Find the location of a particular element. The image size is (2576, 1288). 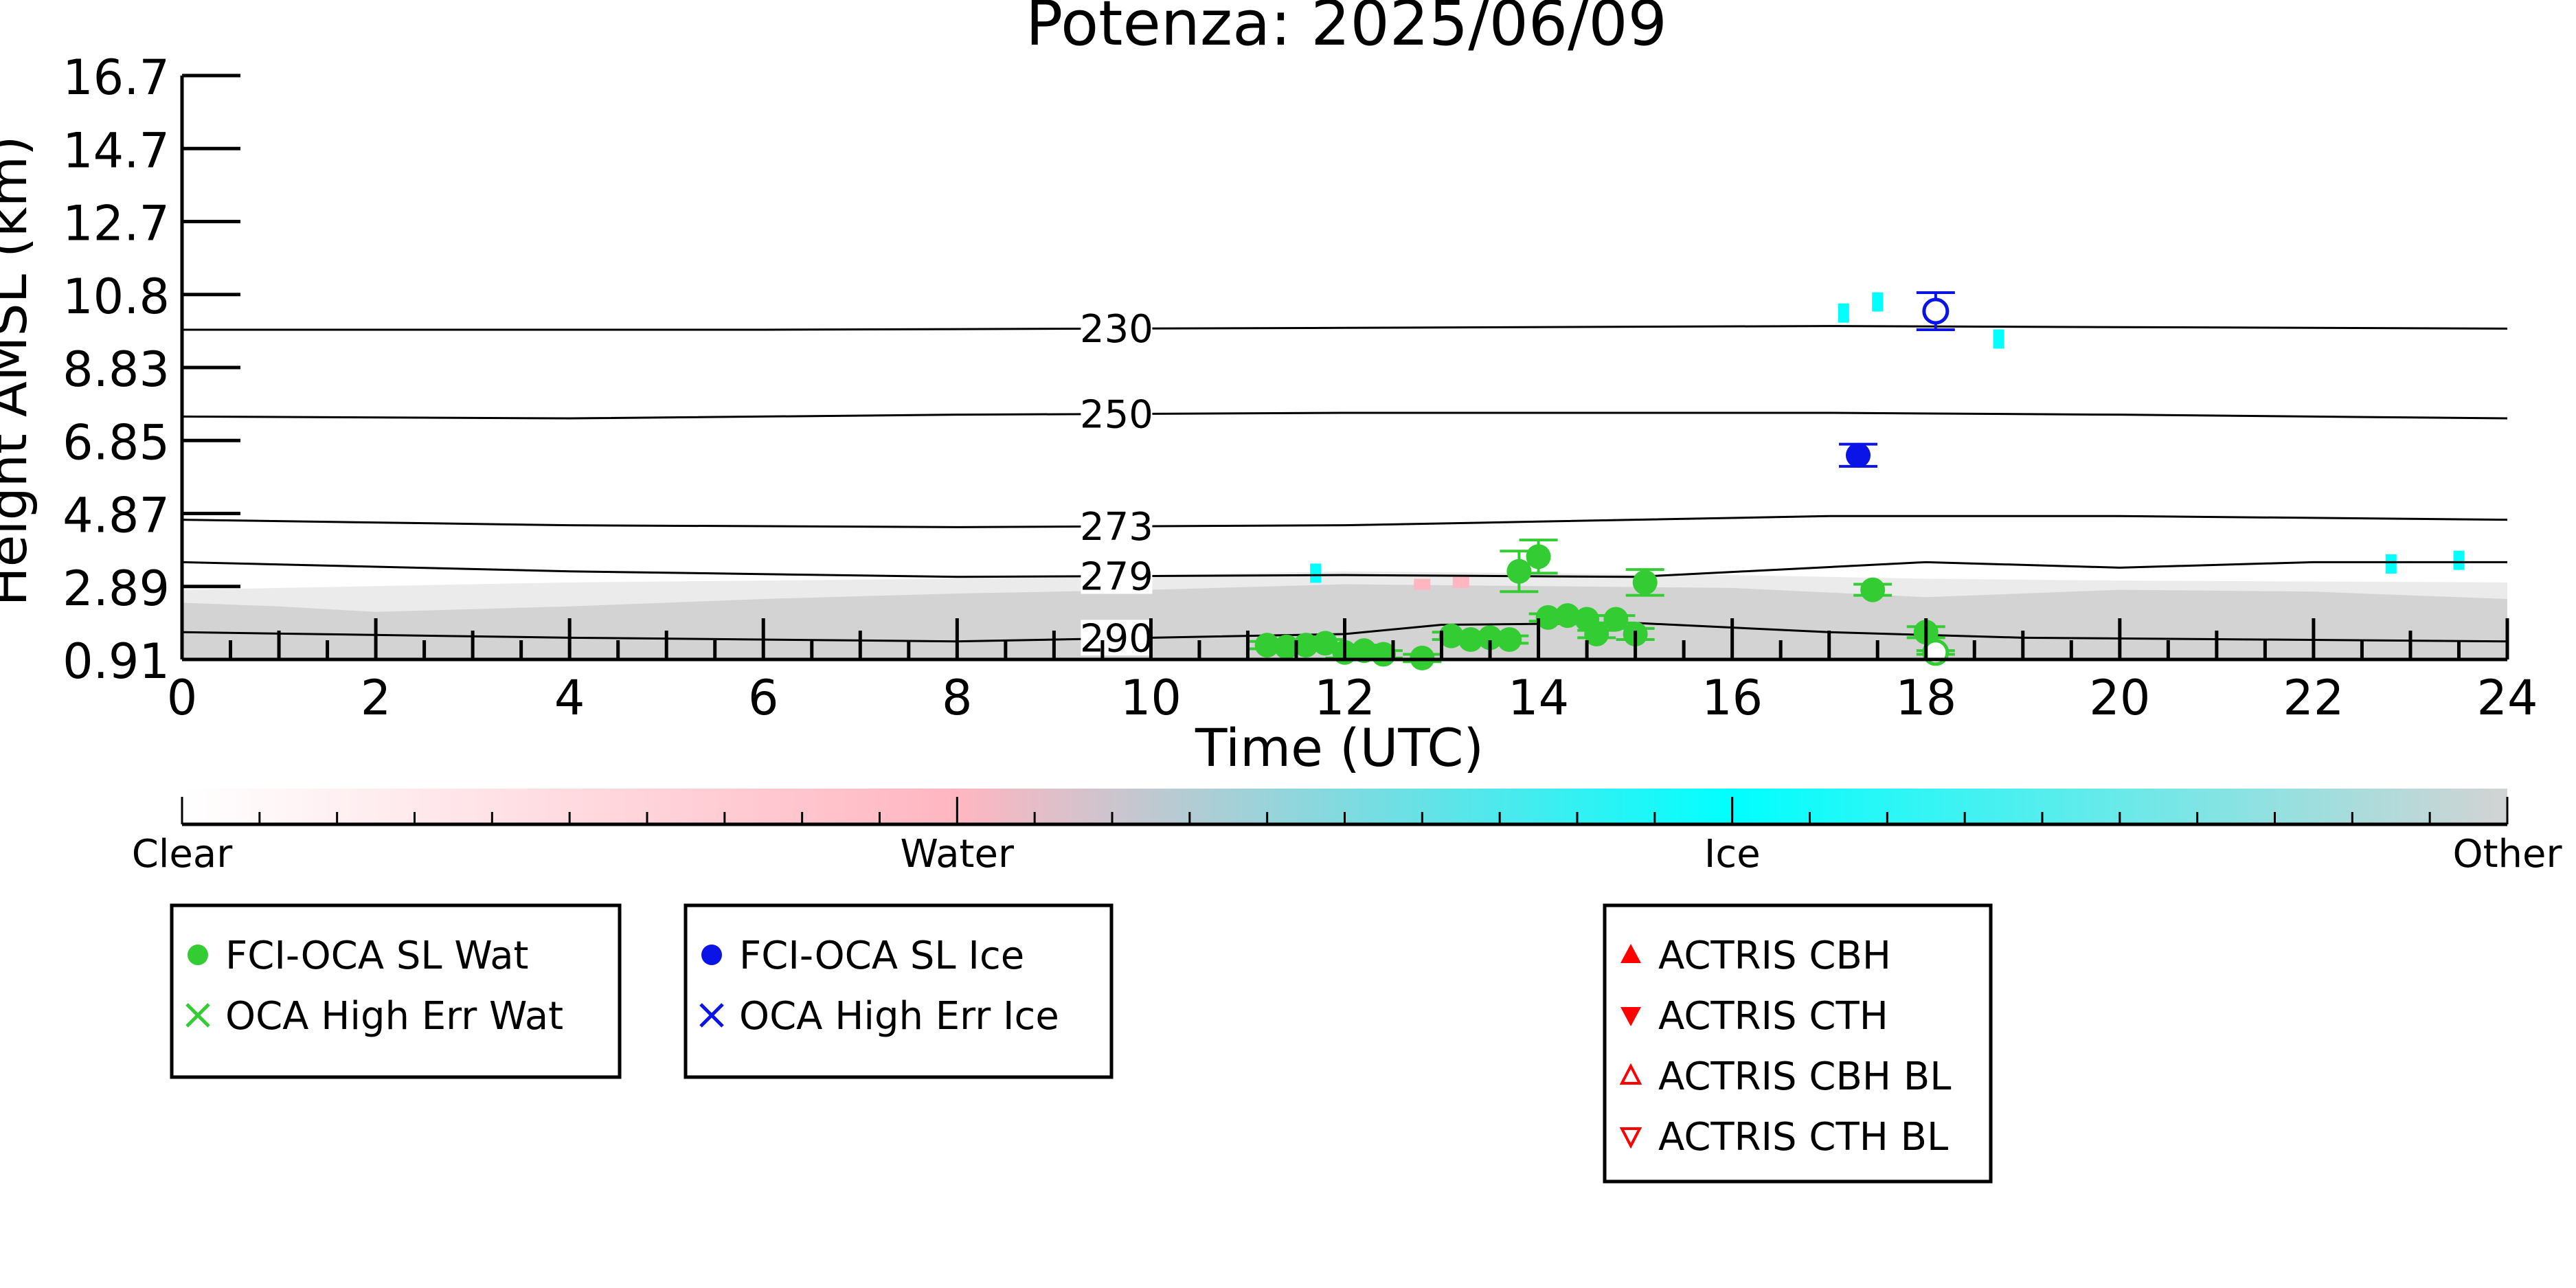

contour-label-250: 250 is located at coordinates (1116, 414).